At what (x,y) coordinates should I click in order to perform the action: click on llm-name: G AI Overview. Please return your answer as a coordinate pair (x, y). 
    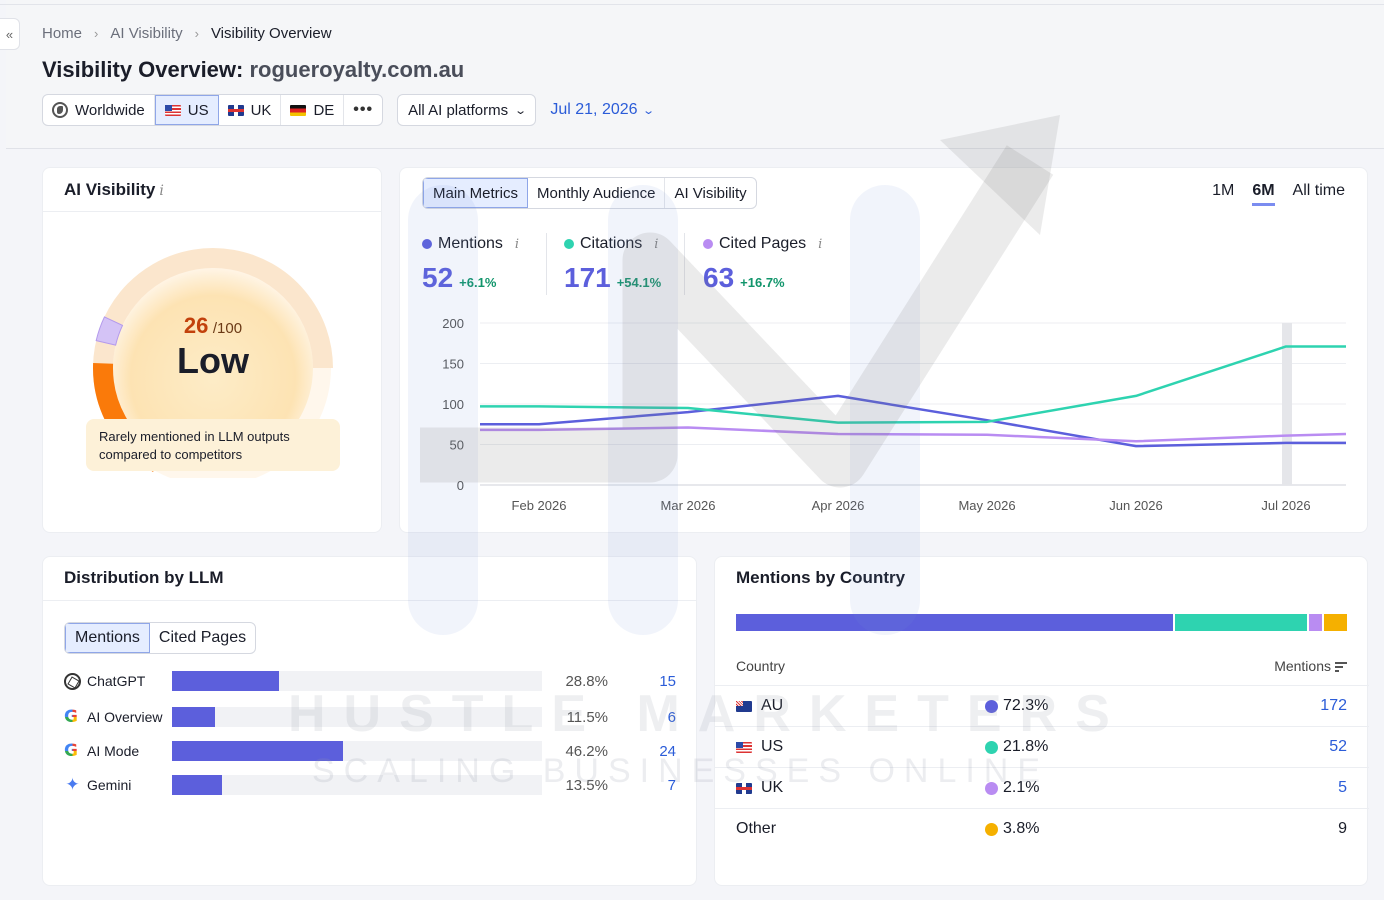
    Looking at the image, I should click on (118, 717).